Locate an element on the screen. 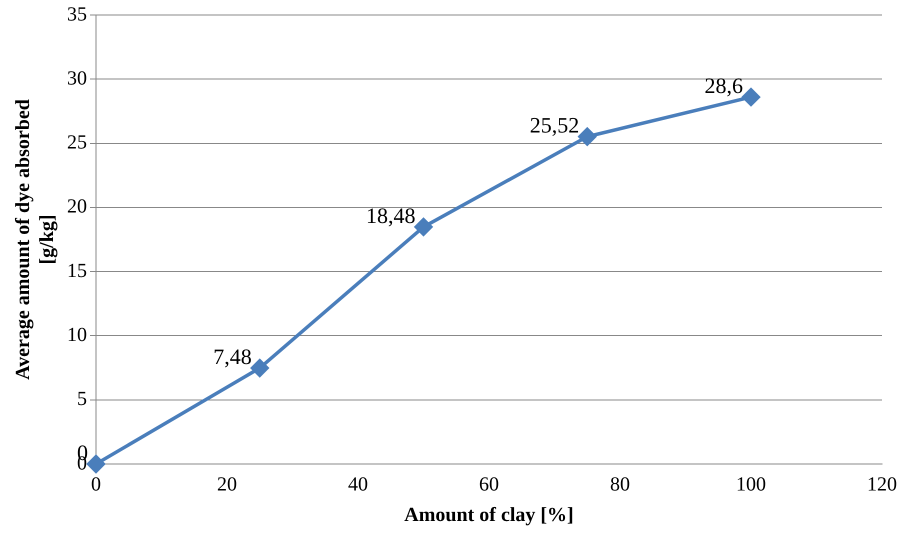 This screenshot has height=536, width=907. x-tick-label: 60 is located at coordinates (489, 484).